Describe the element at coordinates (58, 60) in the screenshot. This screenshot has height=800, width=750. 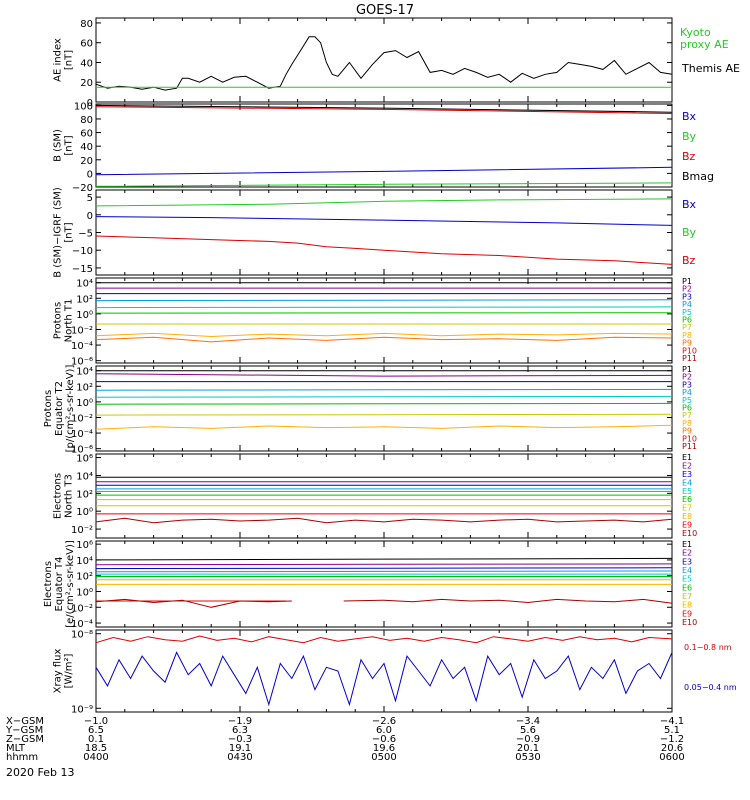
I see `y-axis-label: AE index` at that location.